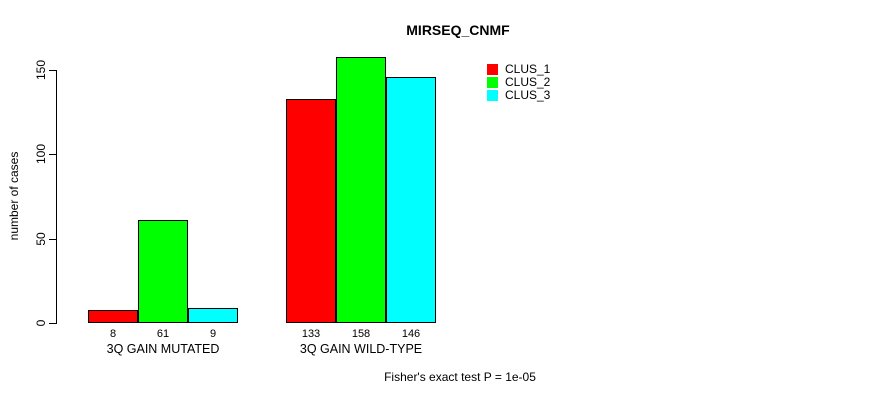 The height and width of the screenshot is (400, 890). What do you see at coordinates (311, 334) in the screenshot?
I see `bar-value-label: 133` at bounding box center [311, 334].